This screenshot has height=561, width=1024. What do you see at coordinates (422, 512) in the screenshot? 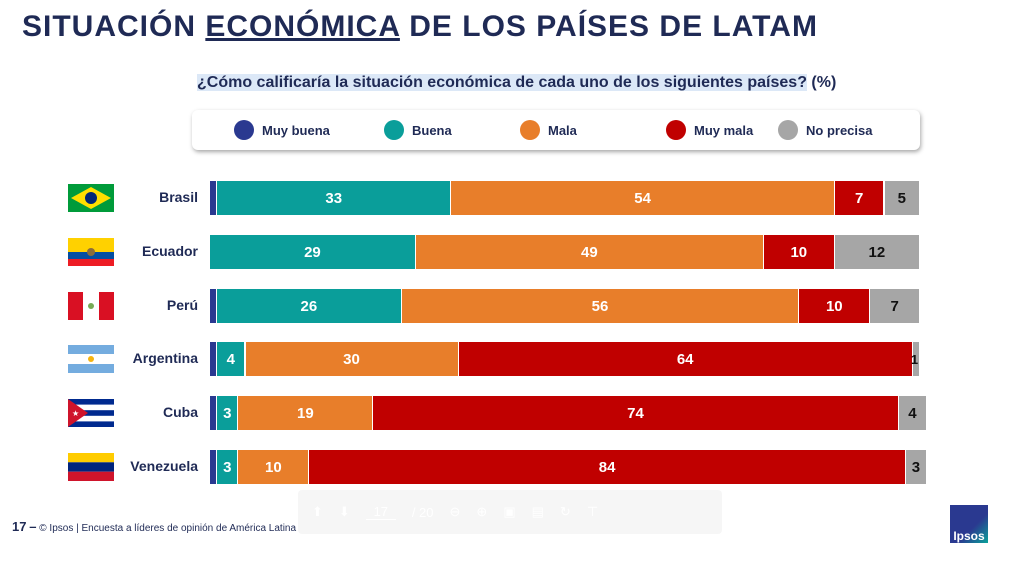
I see `page-total: / 20` at bounding box center [422, 512].